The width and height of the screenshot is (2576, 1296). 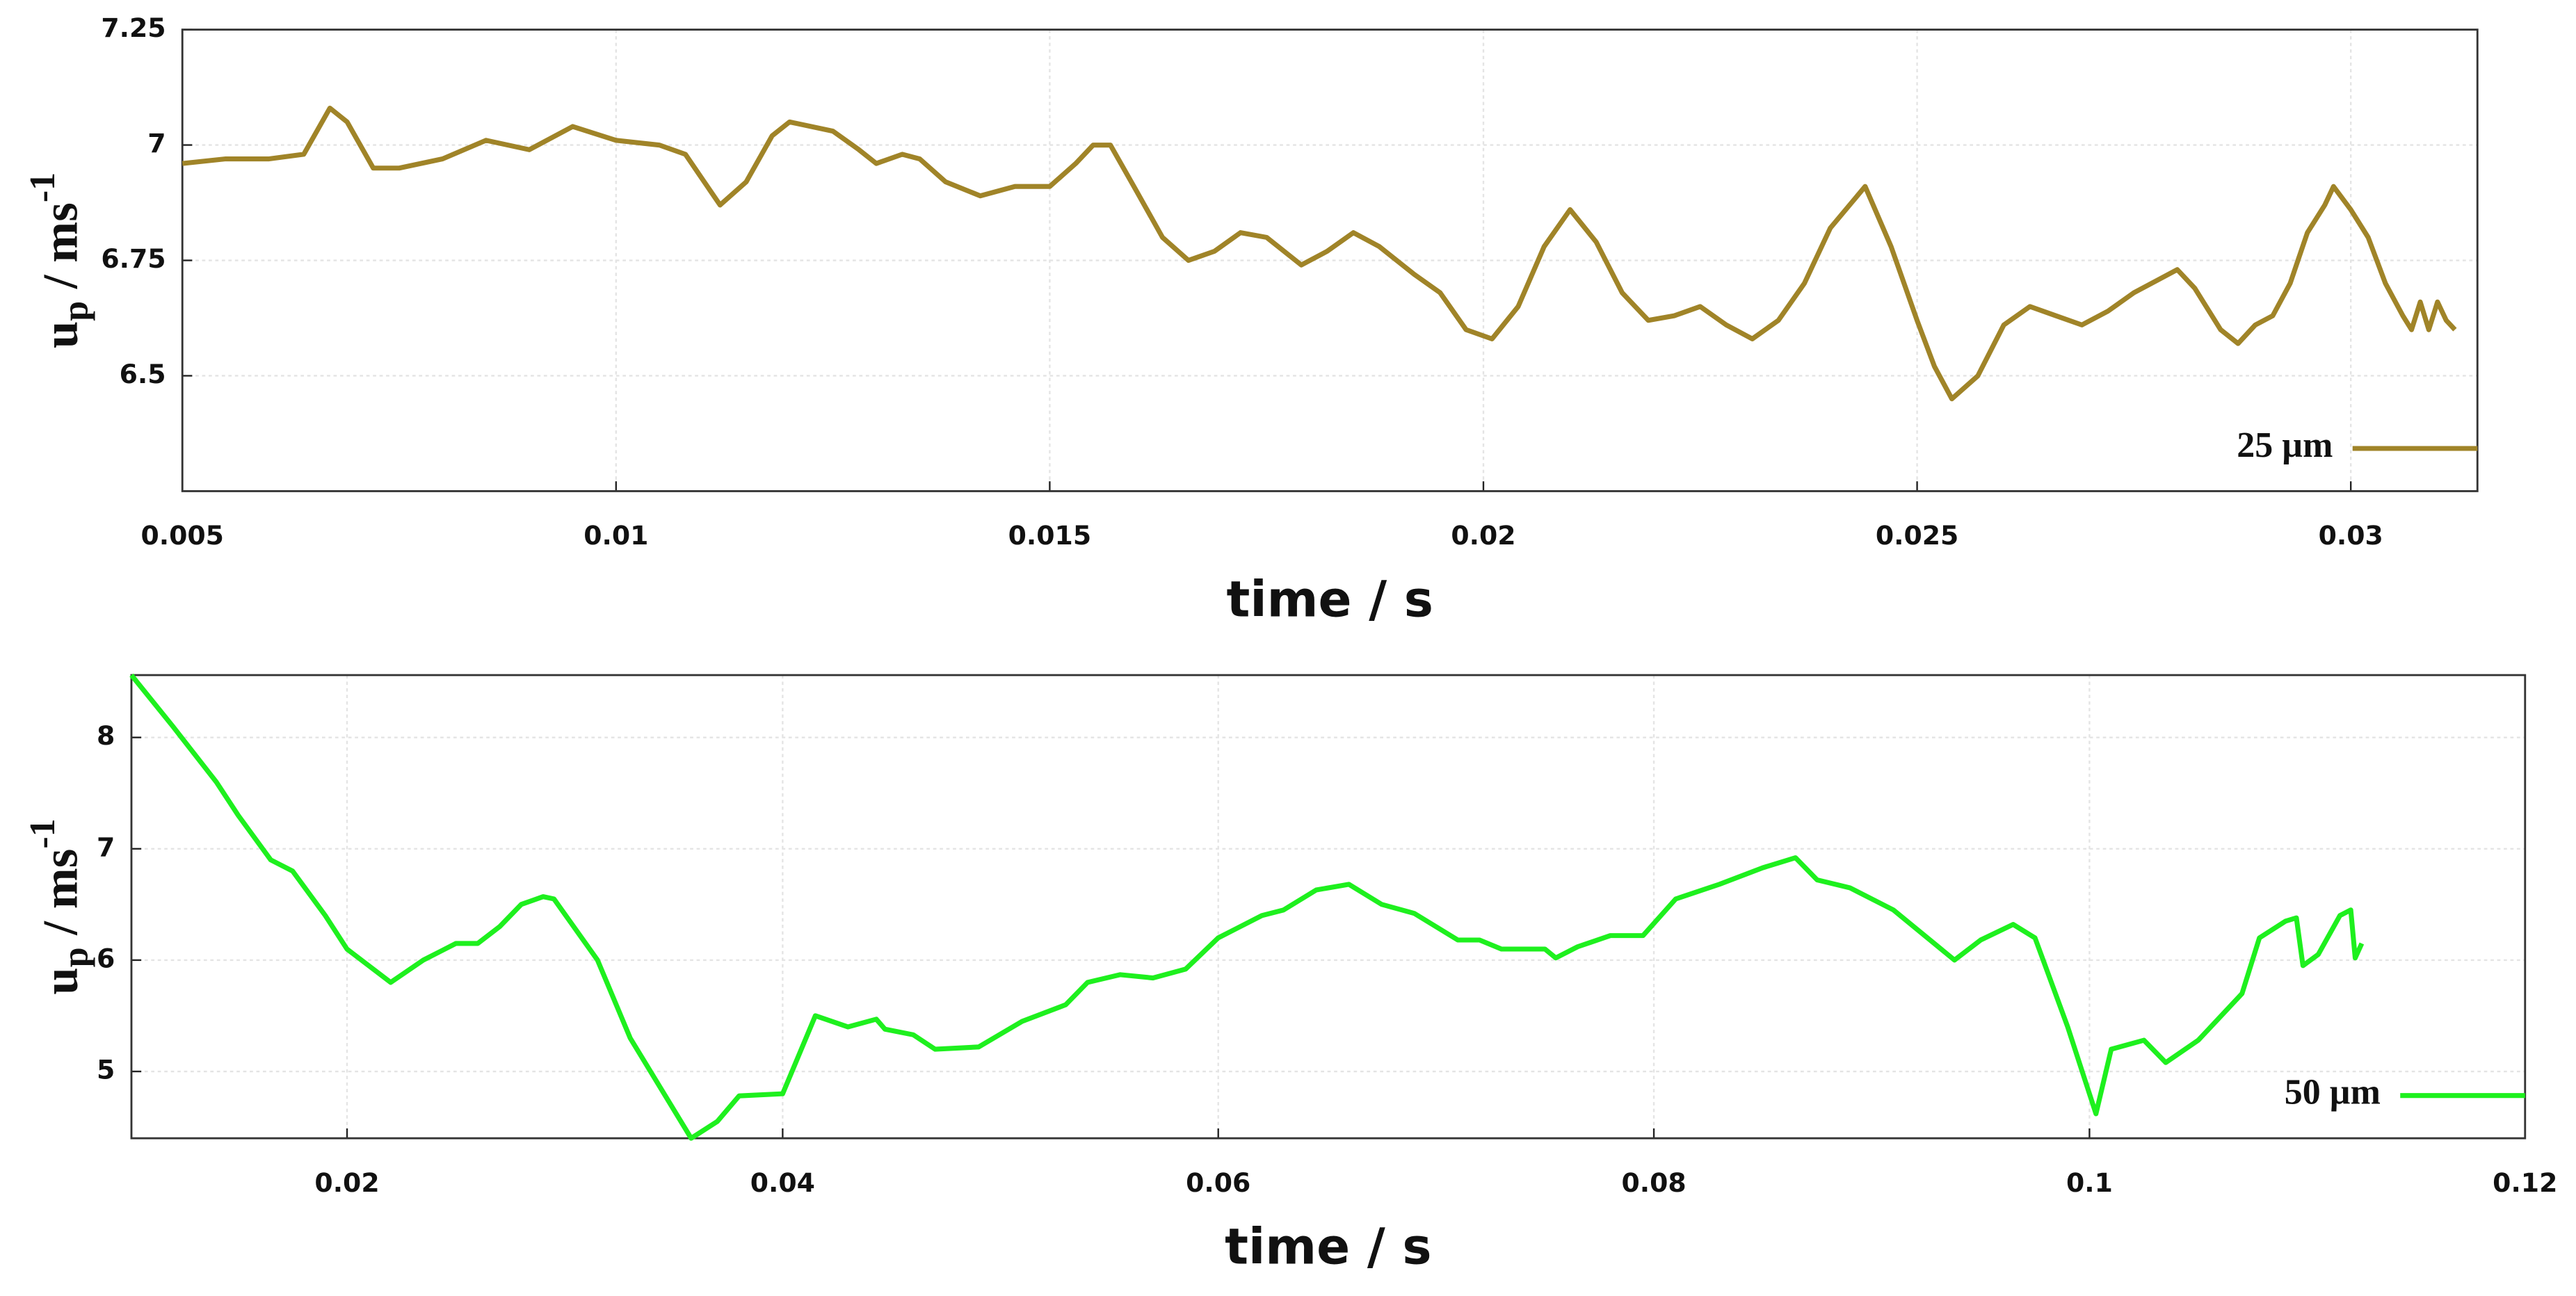 What do you see at coordinates (1654, 1182) in the screenshot?
I see `x-tick-label: 0.08` at bounding box center [1654, 1182].